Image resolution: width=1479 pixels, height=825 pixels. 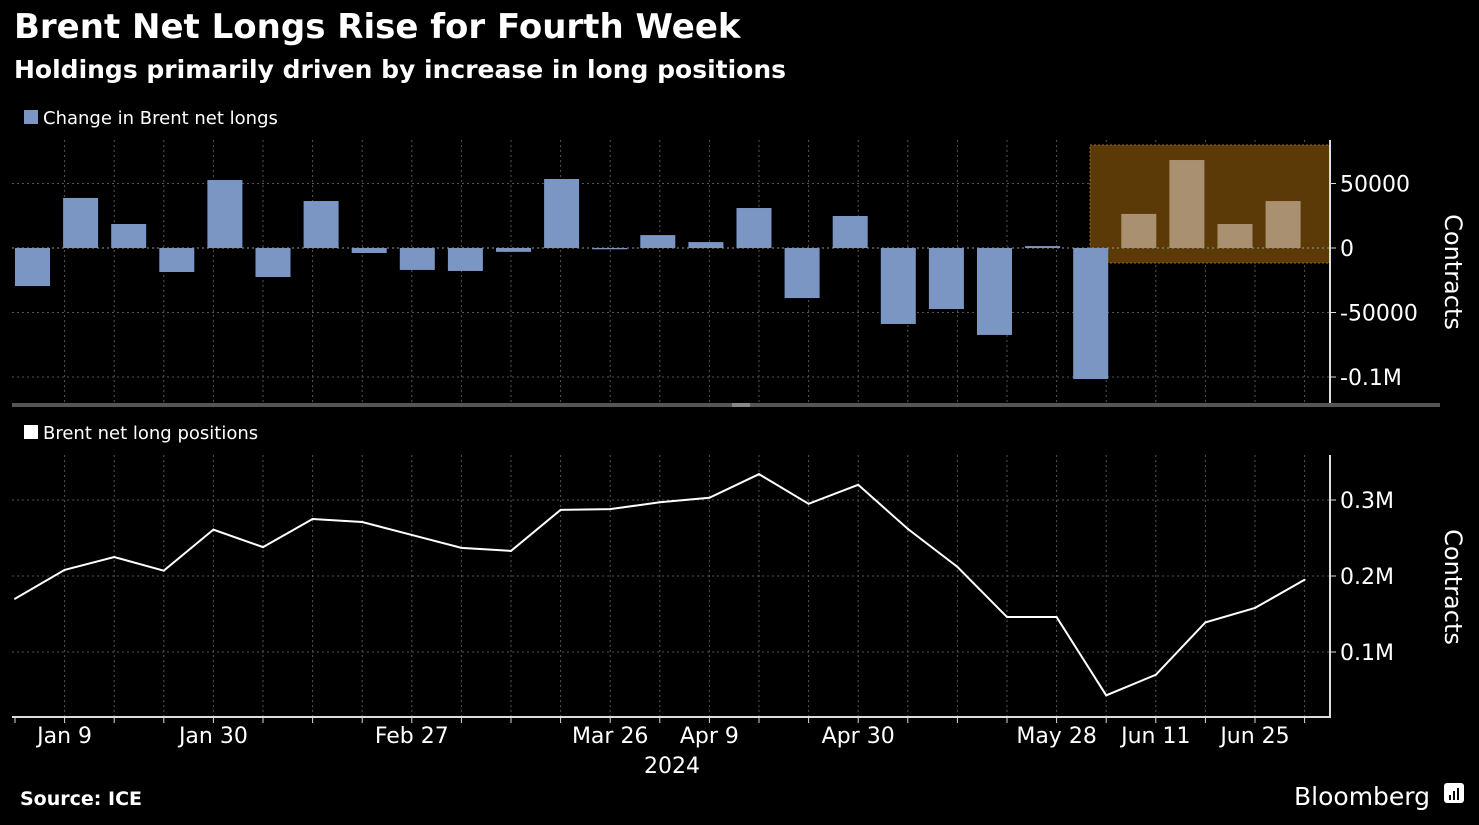 I want to click on x-tick-label: Jun 11, so click(x=1154, y=736).